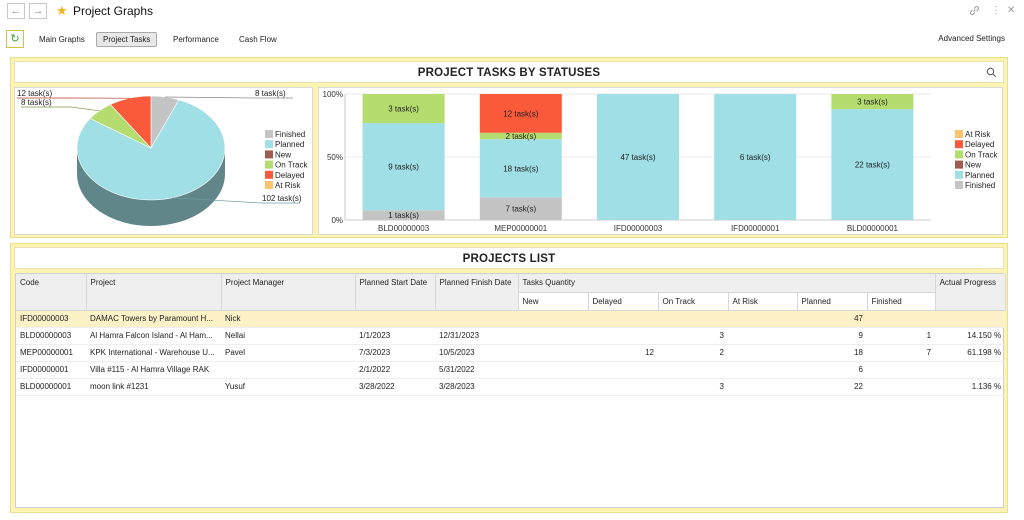 This screenshot has height=520, width=1024. I want to click on column-header-progress: Actual Progress, so click(970, 292).